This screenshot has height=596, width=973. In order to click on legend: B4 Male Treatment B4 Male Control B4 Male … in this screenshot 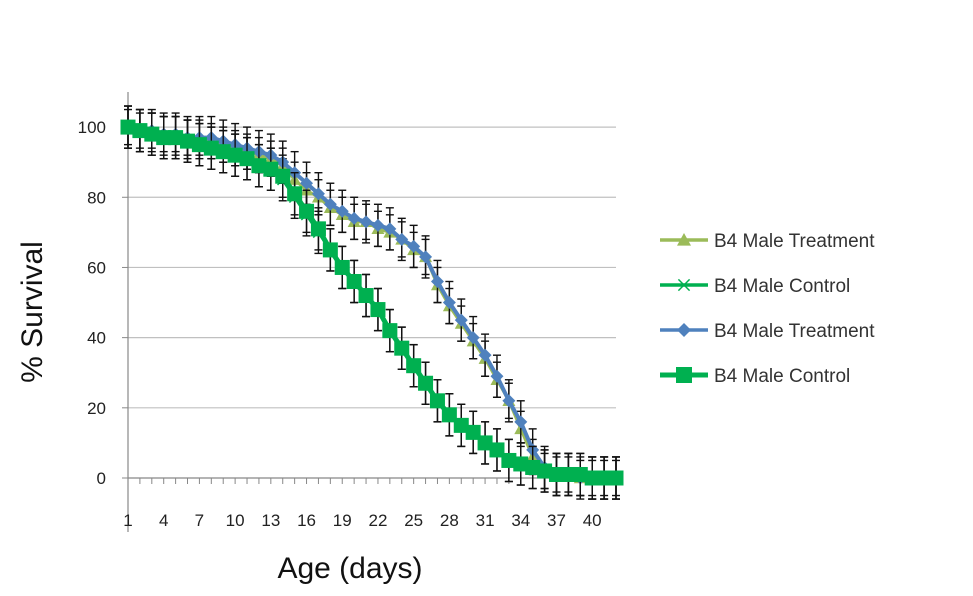, I will do `click(767, 309)`.